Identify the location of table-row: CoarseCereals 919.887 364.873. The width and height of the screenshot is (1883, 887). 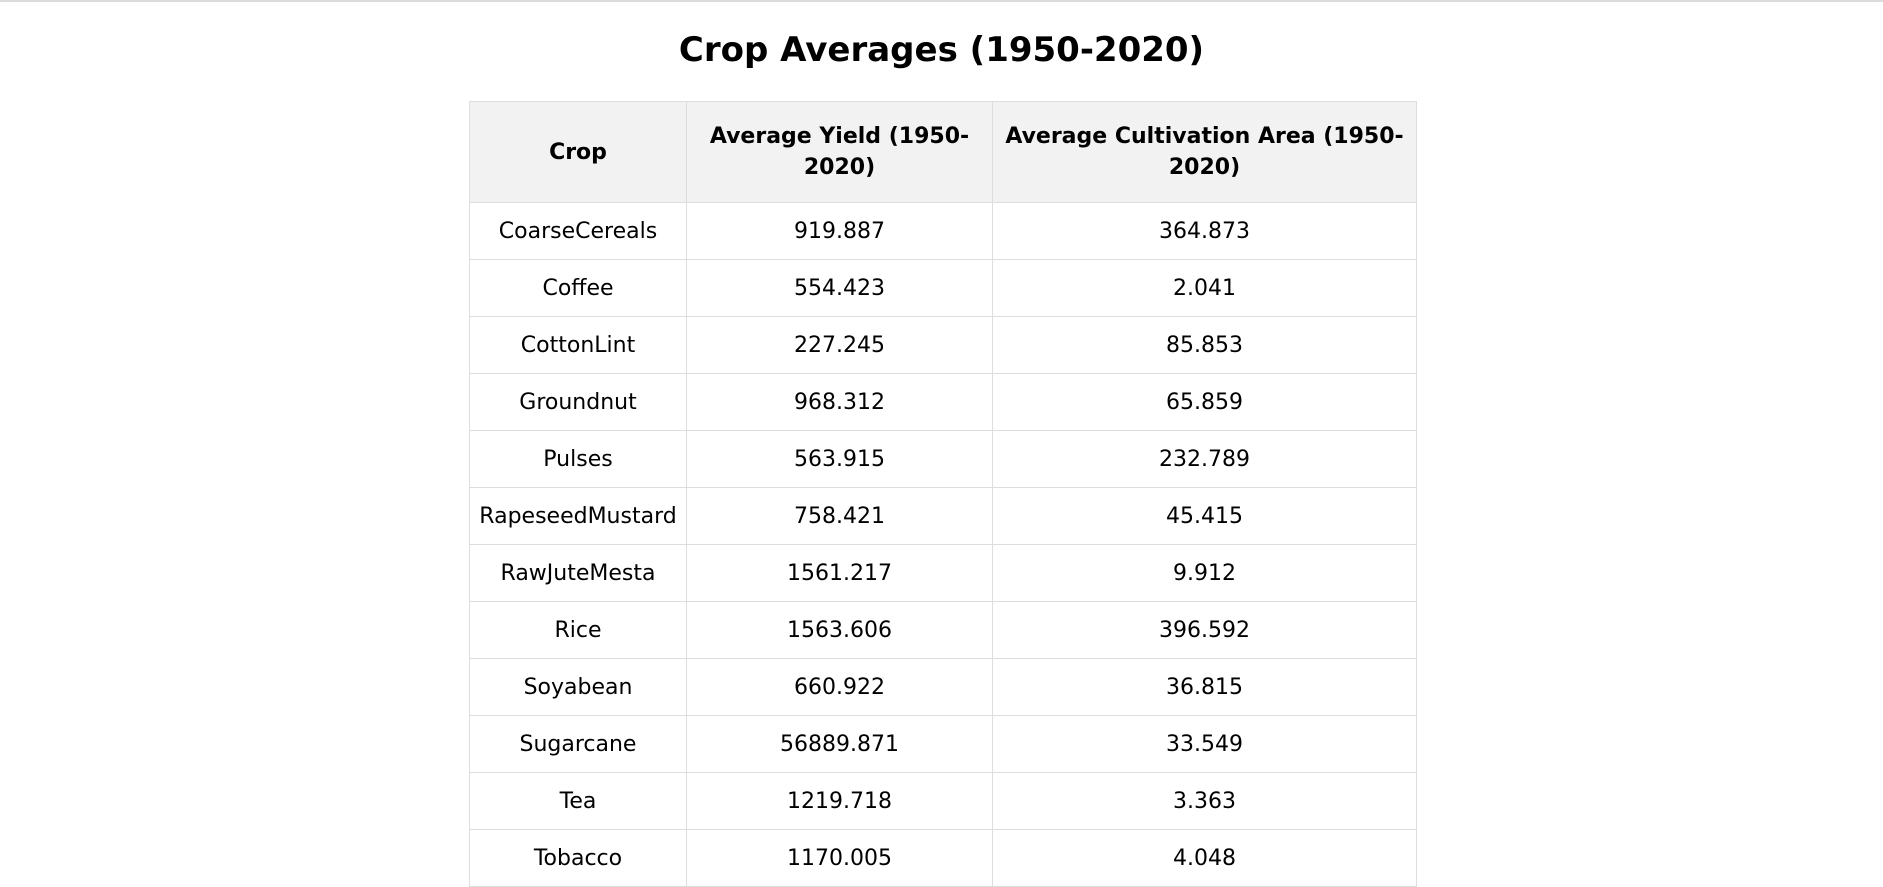
(943, 231).